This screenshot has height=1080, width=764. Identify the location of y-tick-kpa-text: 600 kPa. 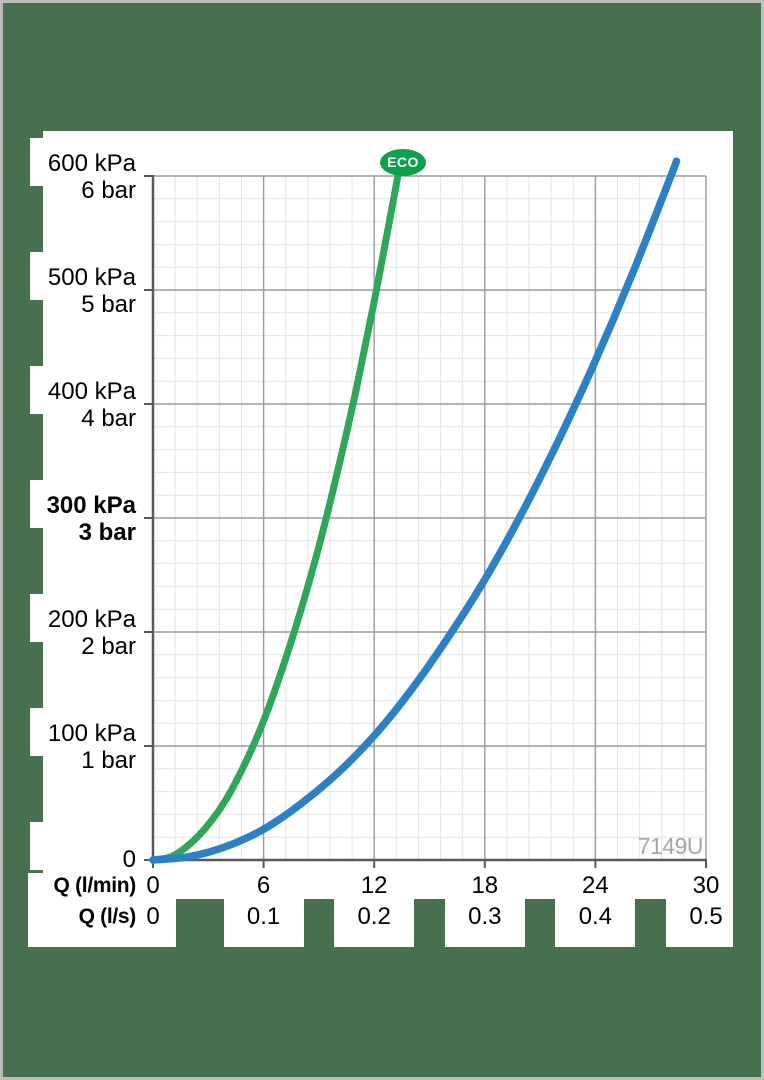
(91, 163).